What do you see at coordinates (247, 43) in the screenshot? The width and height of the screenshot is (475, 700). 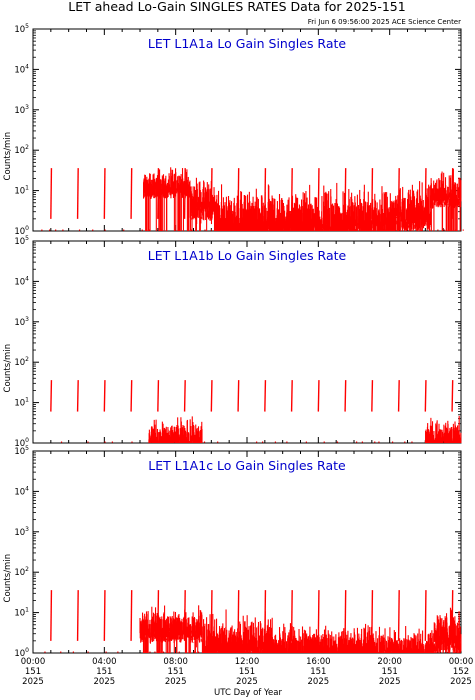 I see `panel-title: LET L1A1a Lo Gain Singles Rate` at bounding box center [247, 43].